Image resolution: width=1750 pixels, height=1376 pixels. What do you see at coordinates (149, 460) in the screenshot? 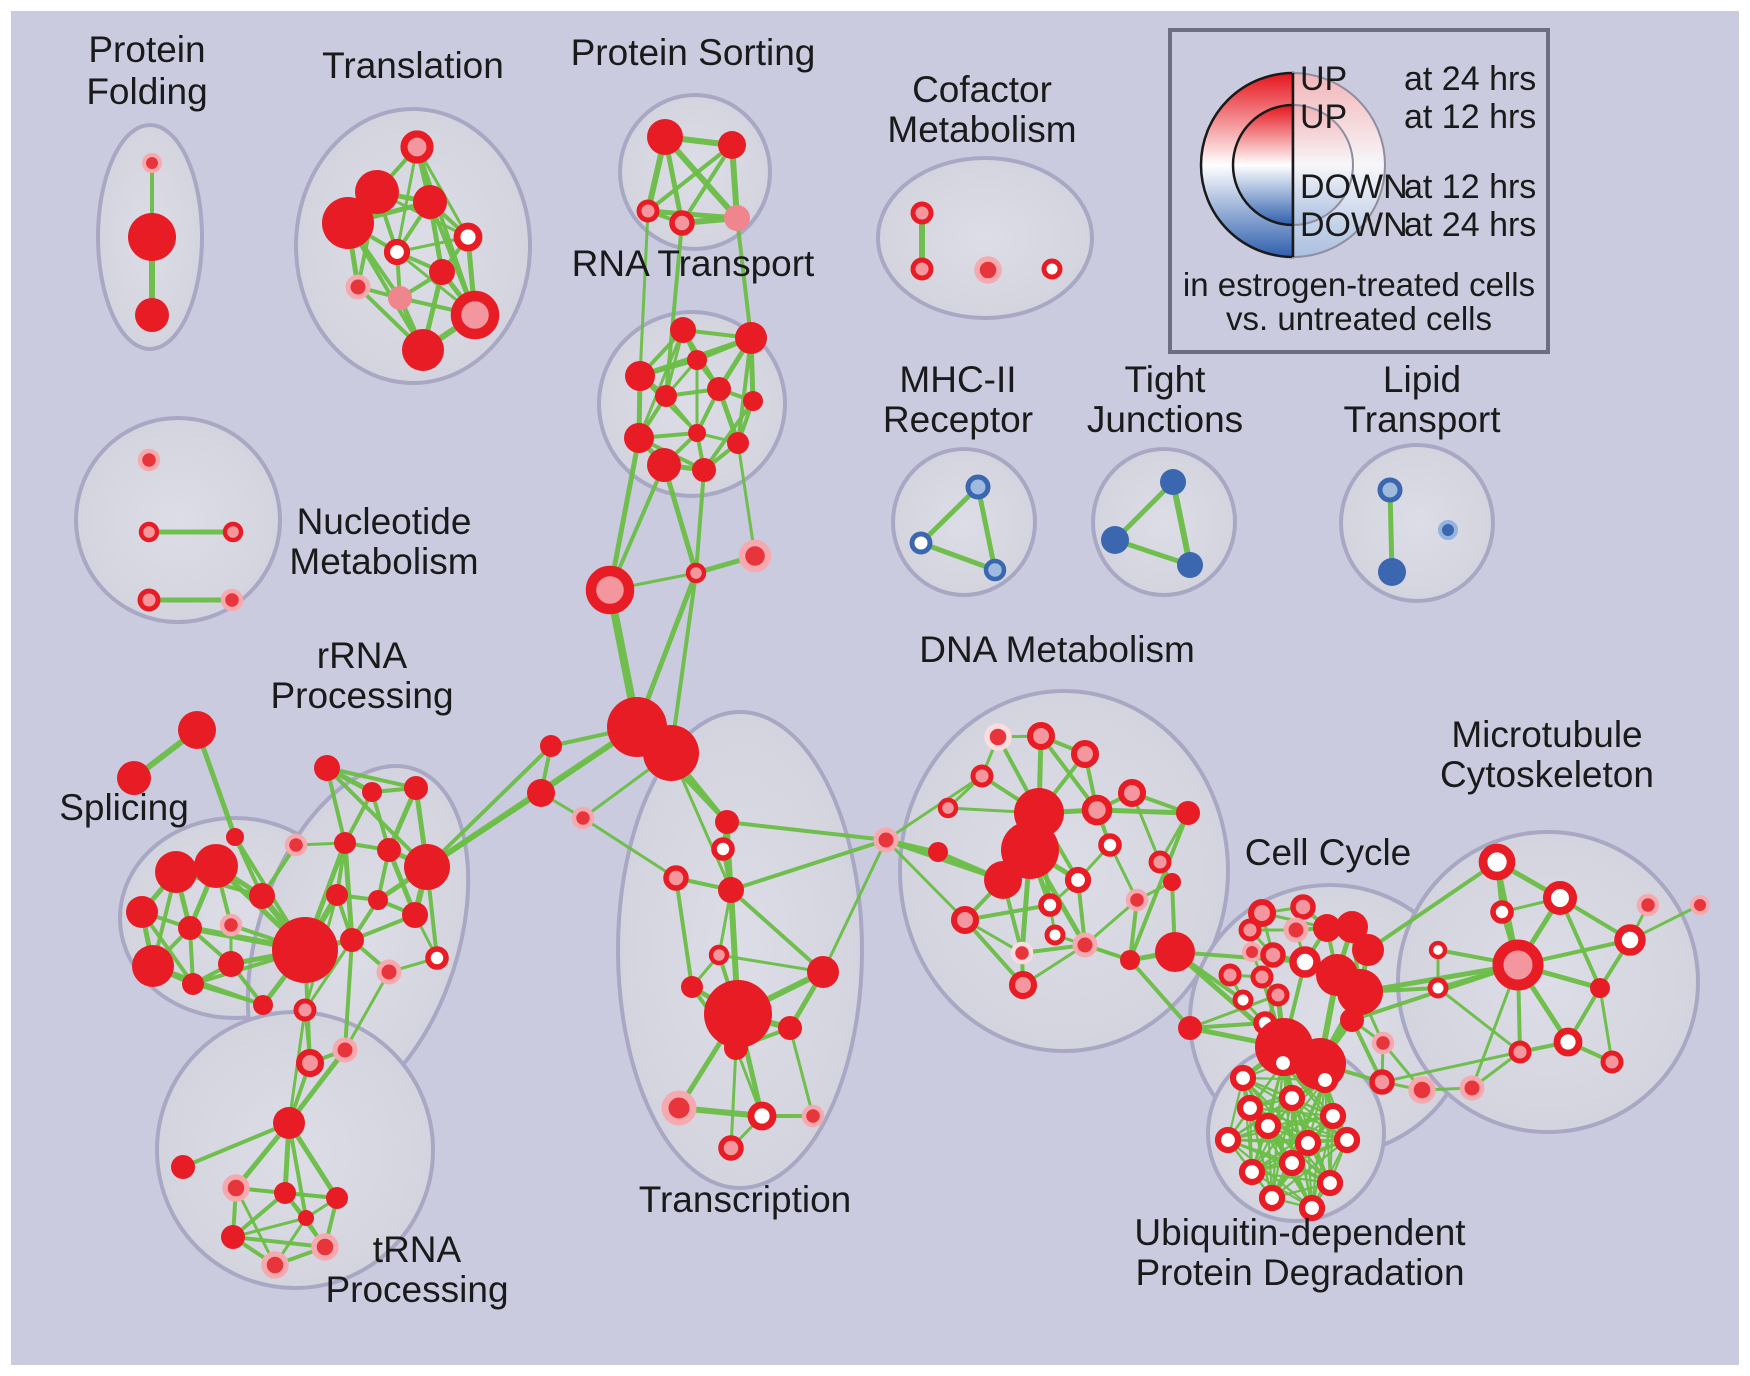
I see `network-node-nucleotide-metabolism` at bounding box center [149, 460].